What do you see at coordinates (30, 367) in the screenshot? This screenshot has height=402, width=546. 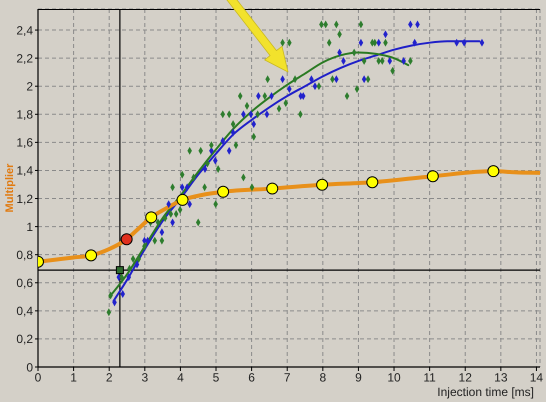 I see `y-tick-label: 0` at bounding box center [30, 367].